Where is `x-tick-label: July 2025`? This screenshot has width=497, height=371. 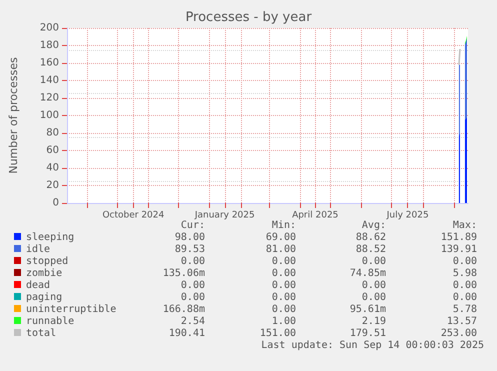 x-tick-label: July 2025 is located at coordinates (407, 215).